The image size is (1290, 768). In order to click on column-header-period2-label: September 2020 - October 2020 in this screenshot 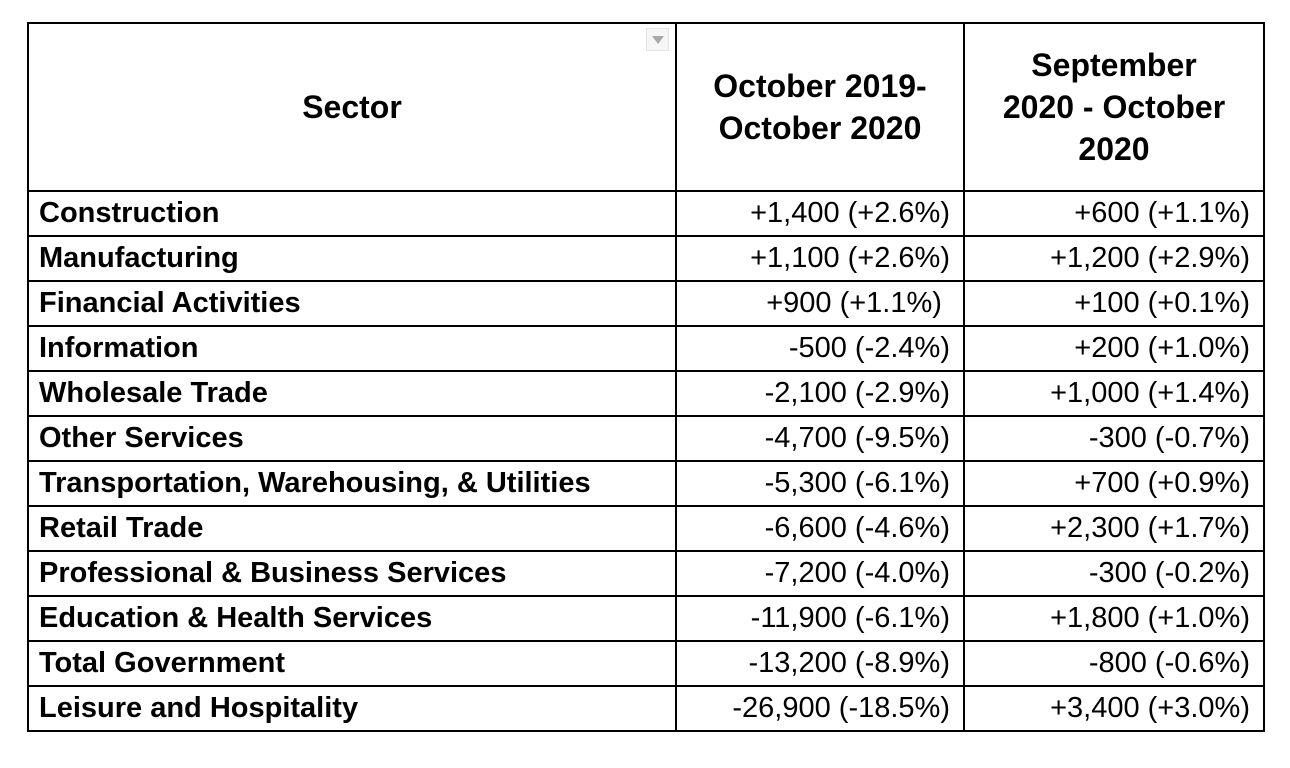, I will do `click(1114, 107)`.